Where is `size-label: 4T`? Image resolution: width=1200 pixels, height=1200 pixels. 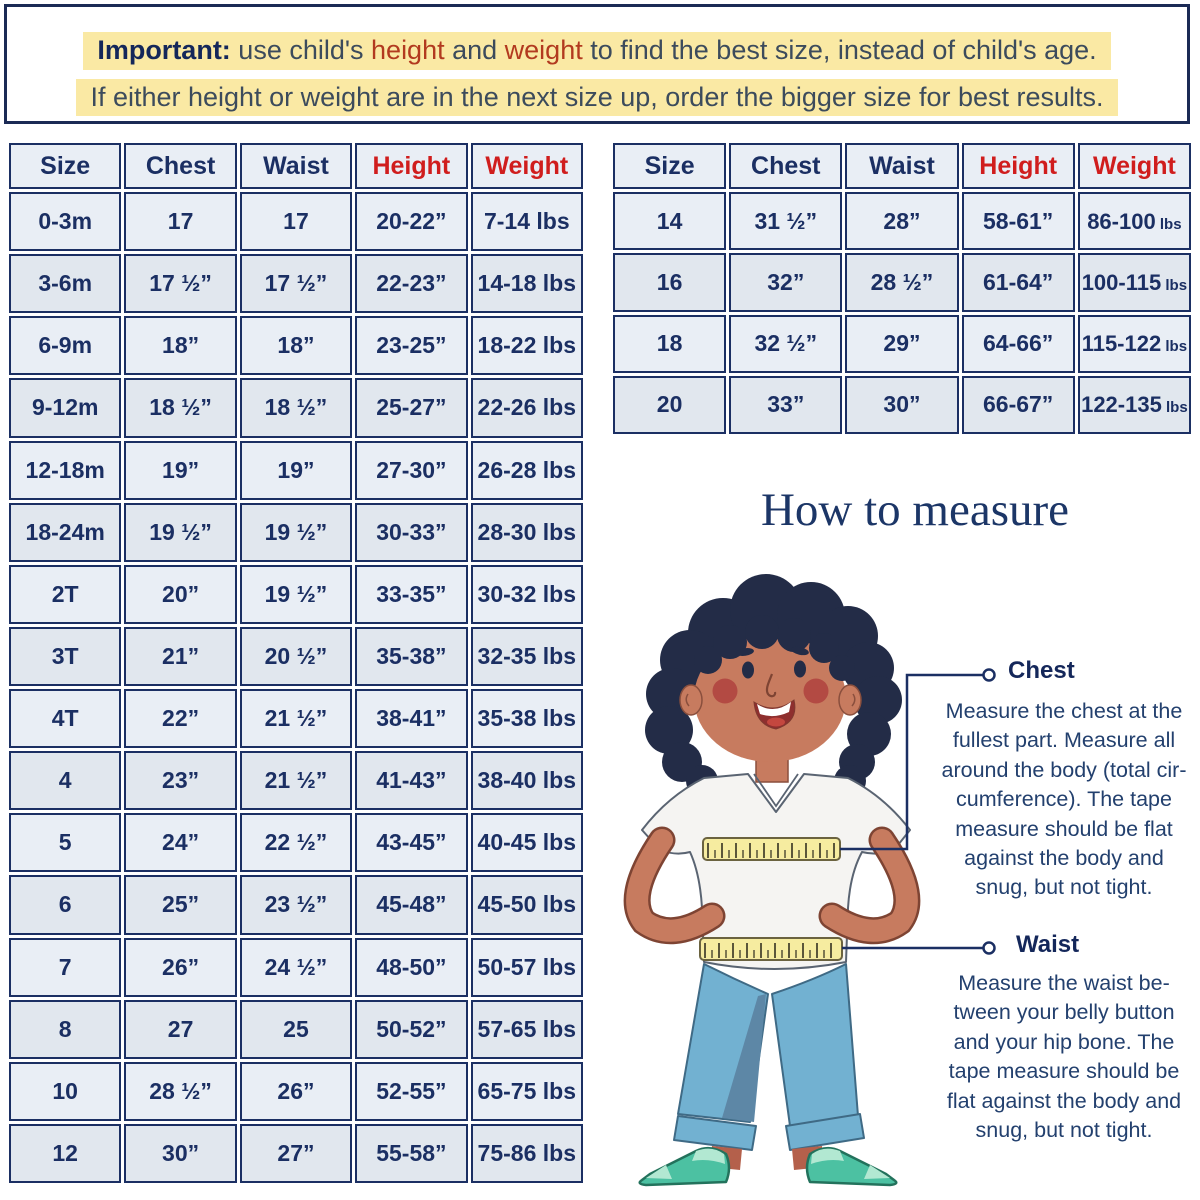
size-label: 4T is located at coordinates (65, 719).